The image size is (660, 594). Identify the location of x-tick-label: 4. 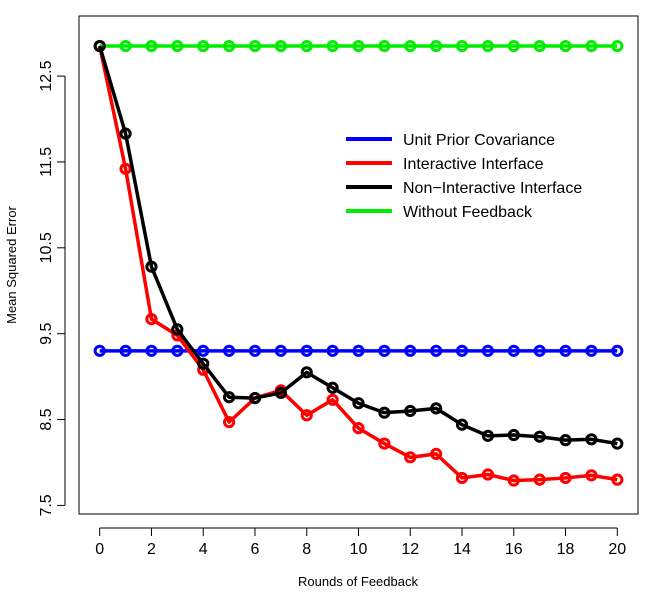
(203, 549).